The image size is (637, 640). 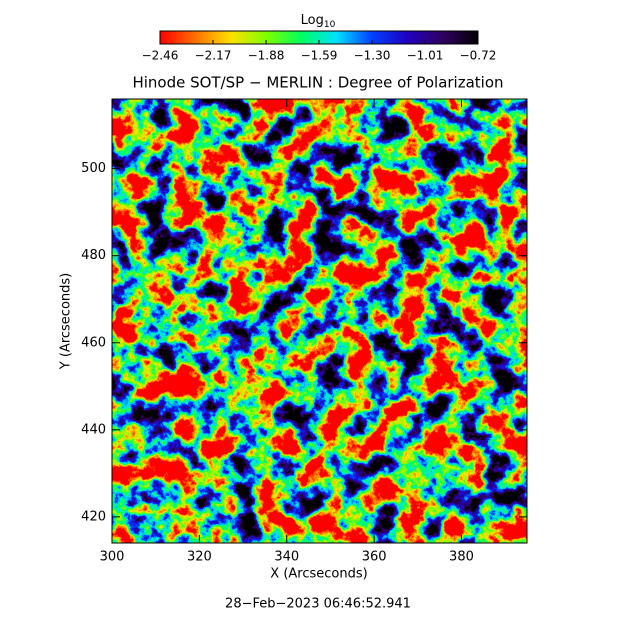 I want to click on x-tick-label: 340, so click(x=286, y=557).